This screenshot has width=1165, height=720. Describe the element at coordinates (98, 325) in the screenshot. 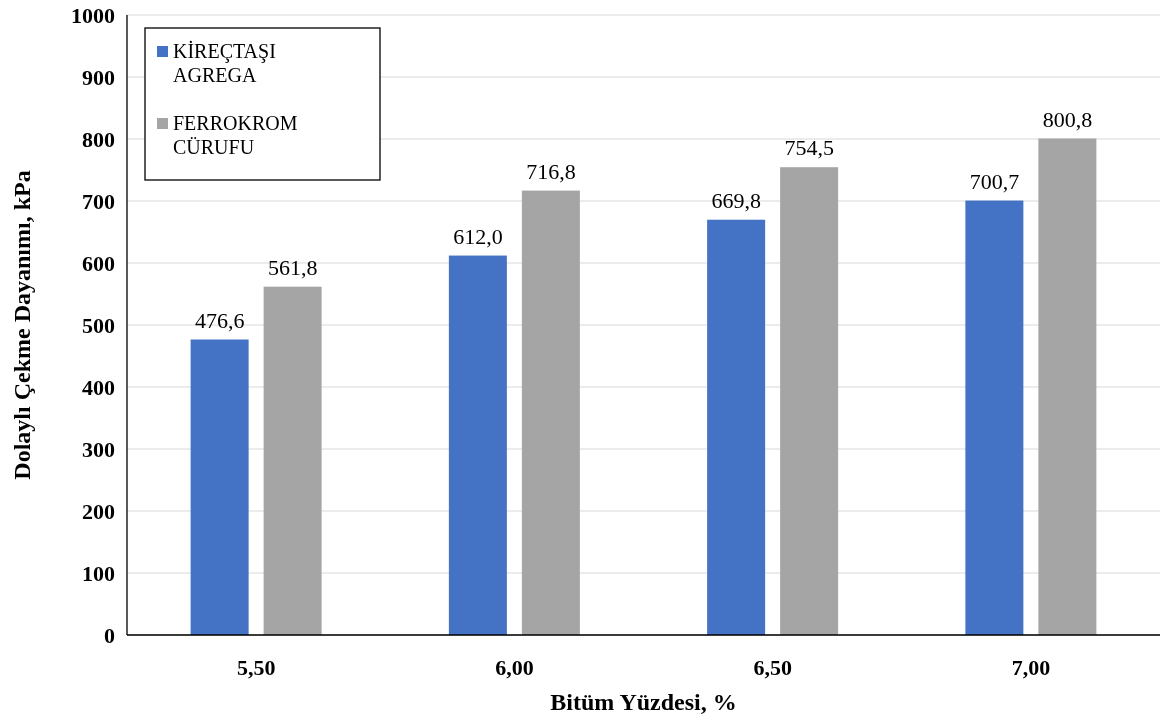

I see `y-tick-label: 500` at that location.